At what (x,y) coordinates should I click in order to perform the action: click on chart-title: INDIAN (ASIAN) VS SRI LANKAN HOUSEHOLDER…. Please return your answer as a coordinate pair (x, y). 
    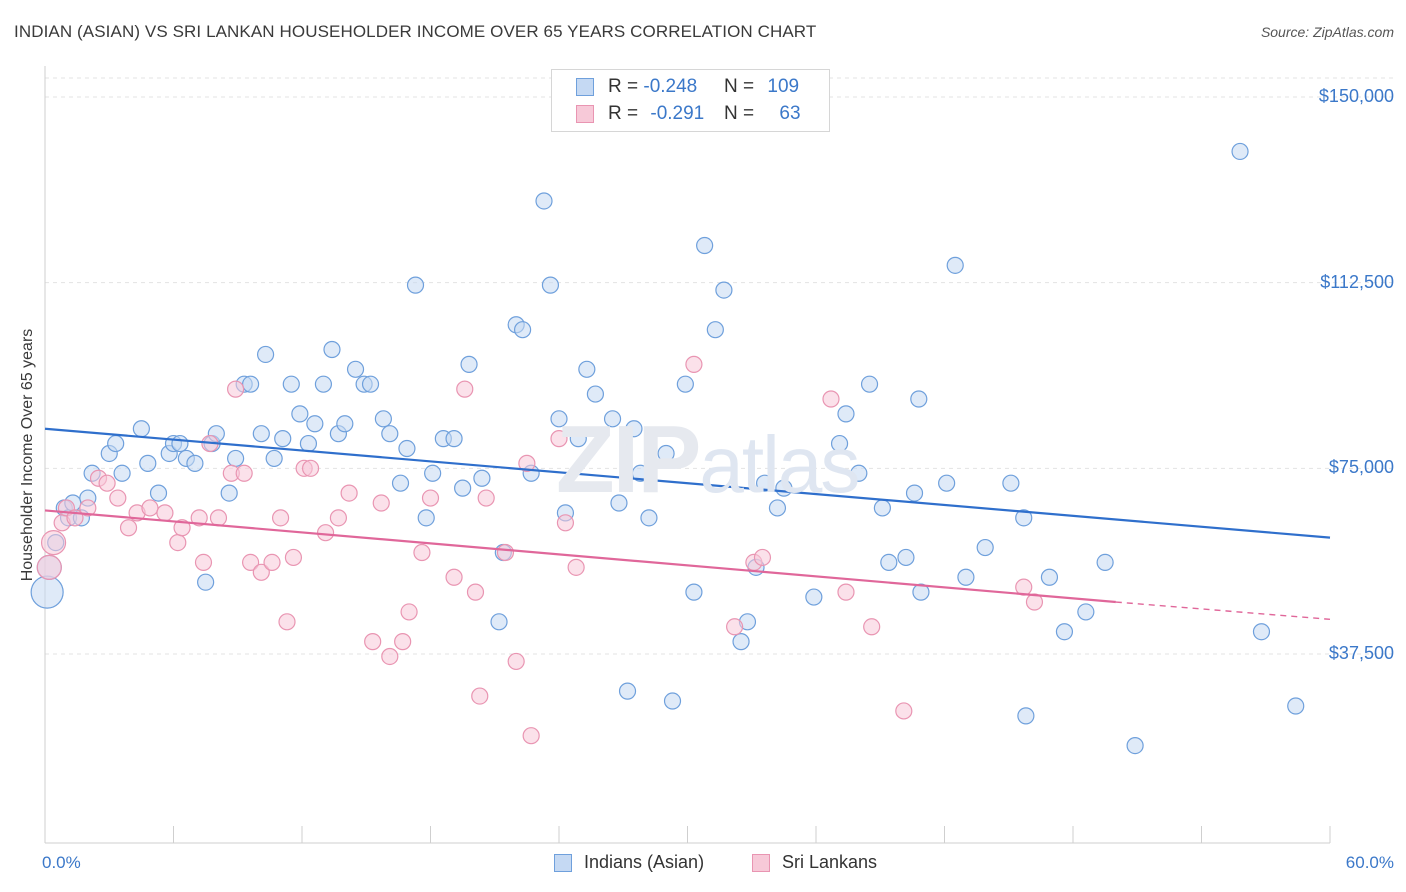
    Looking at the image, I should click on (415, 31).